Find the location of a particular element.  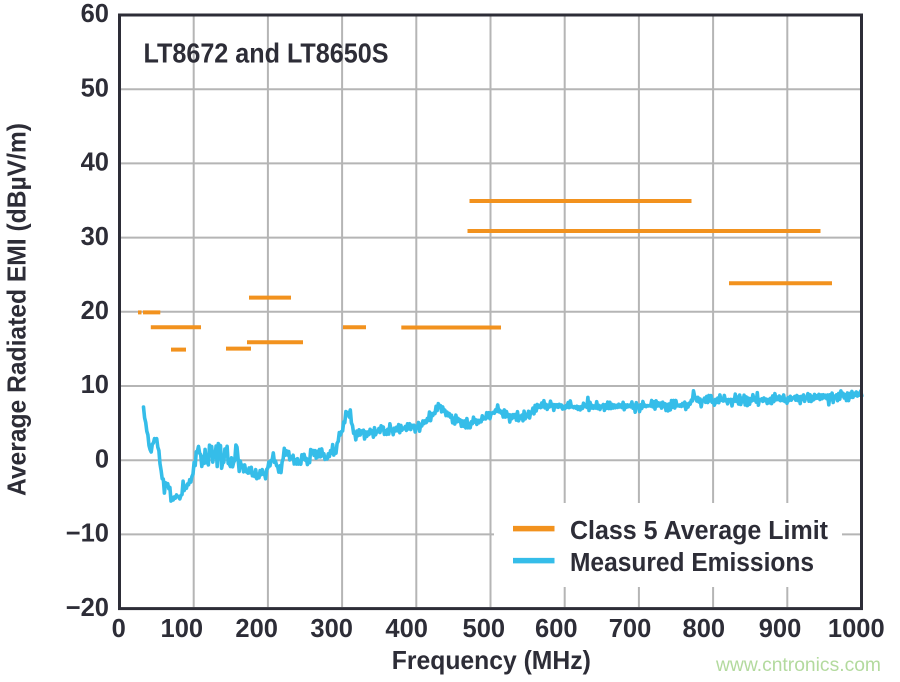

svg-text: LT8672 and LT8650S is located at coordinates (266, 52).